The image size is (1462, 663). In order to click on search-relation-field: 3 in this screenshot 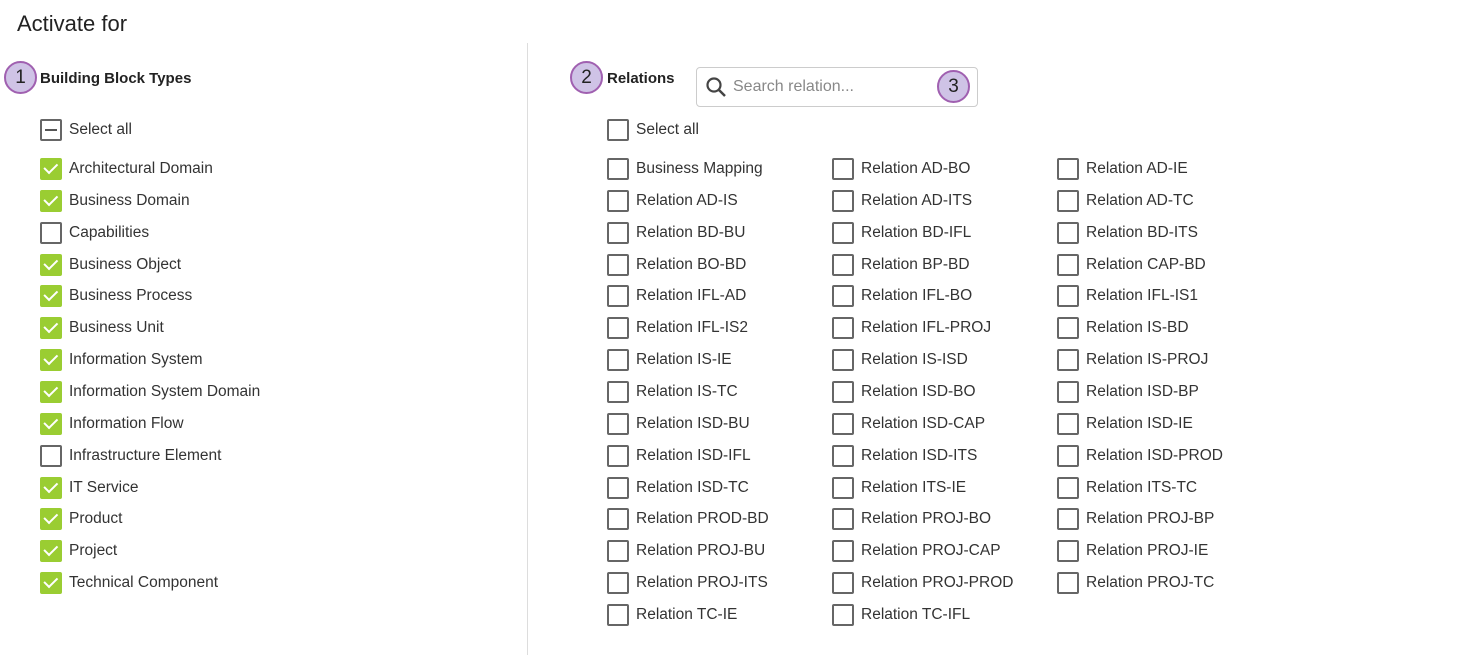, I will do `click(837, 87)`.